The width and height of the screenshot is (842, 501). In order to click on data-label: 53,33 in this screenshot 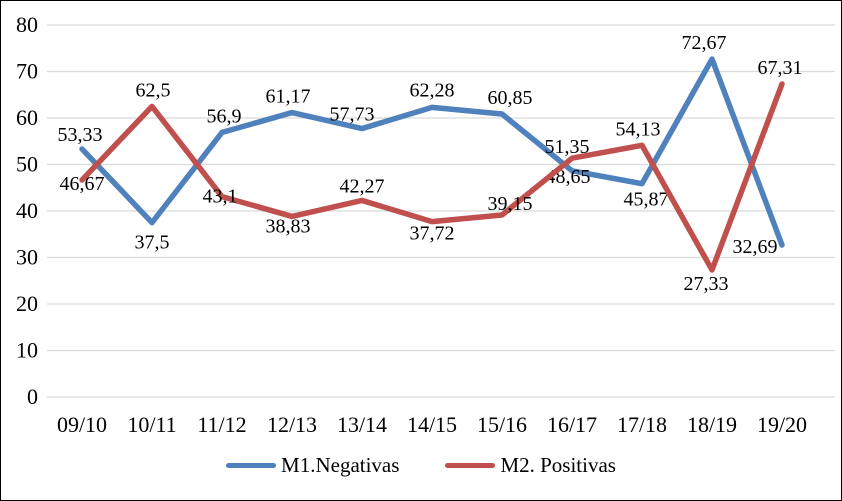, I will do `click(80, 135)`.